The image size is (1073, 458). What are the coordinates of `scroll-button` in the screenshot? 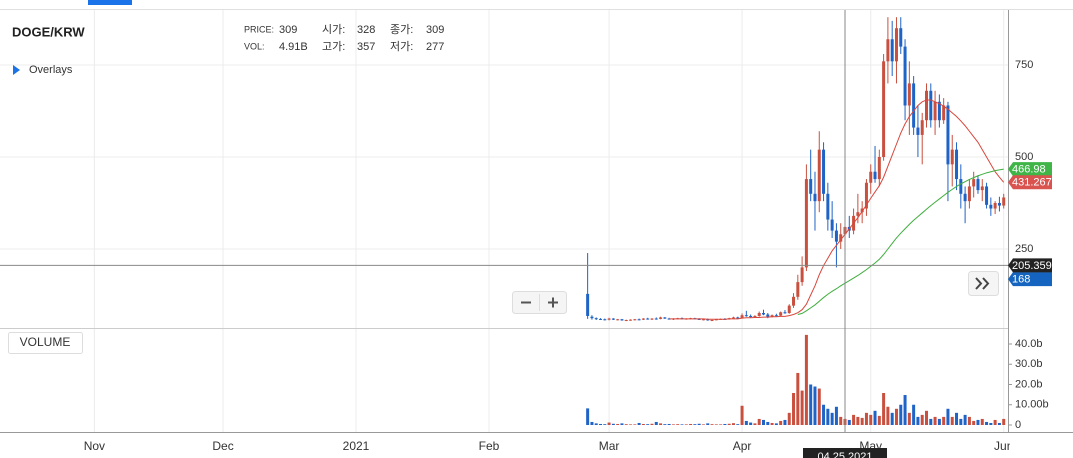 It's located at (983, 283).